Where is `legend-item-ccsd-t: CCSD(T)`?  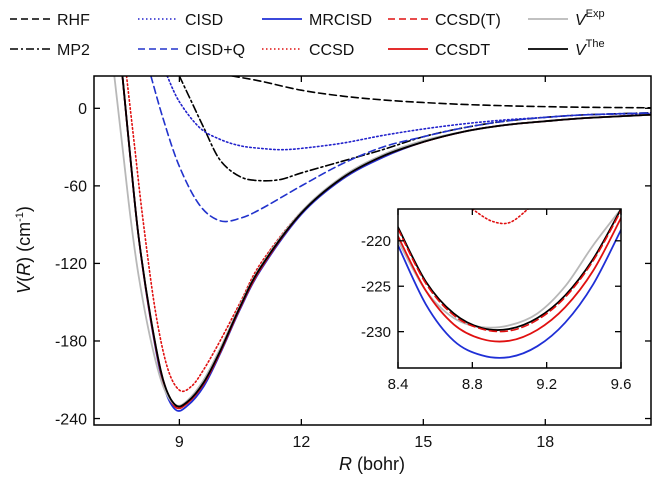 legend-item-ccsd-t: CCSD(T) is located at coordinates (444, 20).